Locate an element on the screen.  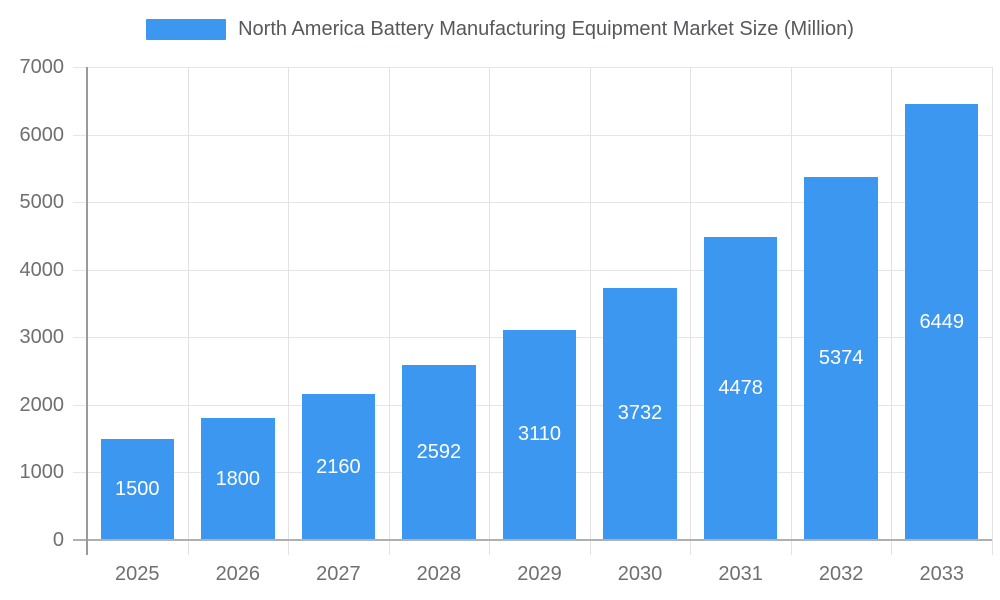
bar-value-label: 1800 is located at coordinates (238, 478).